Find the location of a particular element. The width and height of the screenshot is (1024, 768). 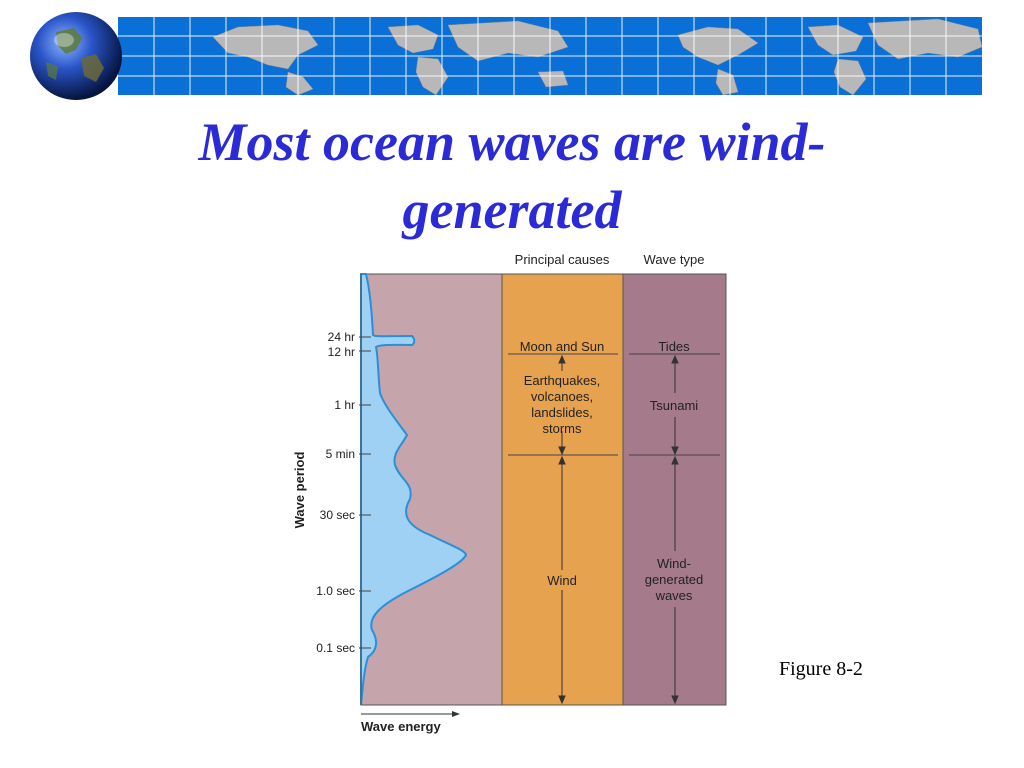

tick-label-12hr: 12 hr is located at coordinates (341, 352).